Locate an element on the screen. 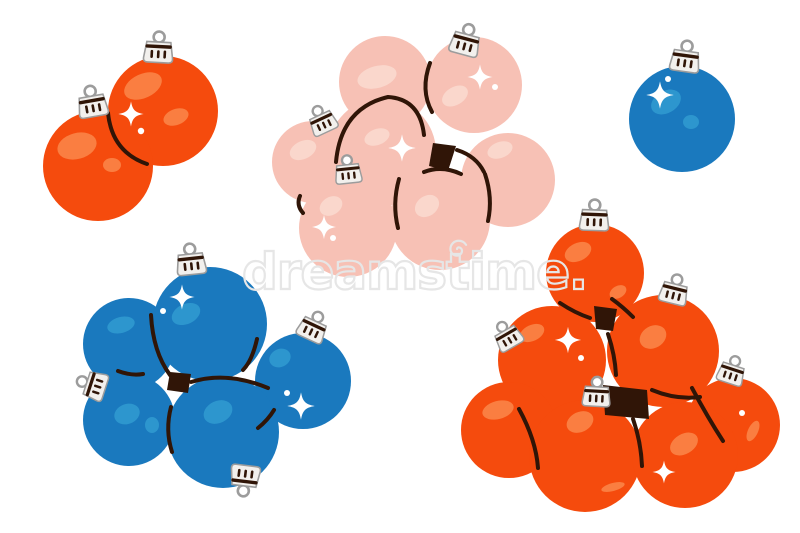 The image size is (800, 533). orange-pair-cluster is located at coordinates (130, 125).